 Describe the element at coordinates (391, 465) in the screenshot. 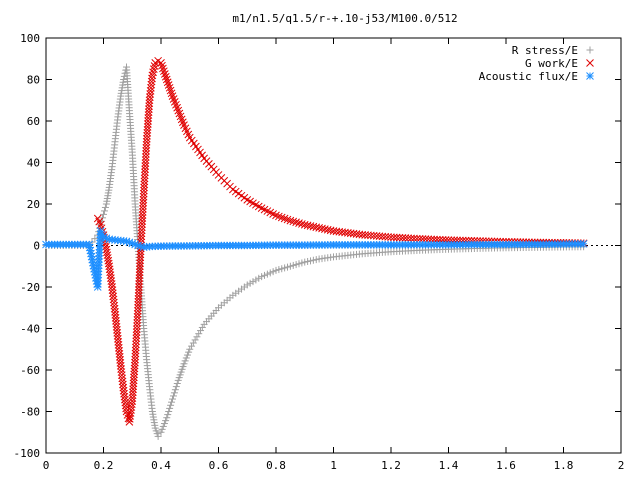

I see `x-tick-label: 1.2` at that location.